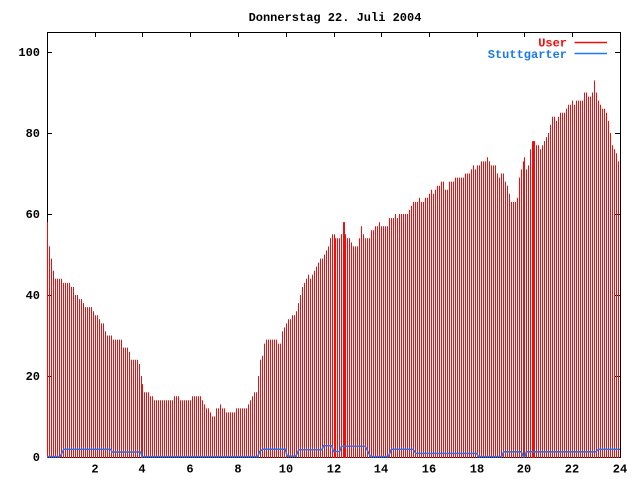 The image size is (640, 480). Describe the element at coordinates (189, 470) in the screenshot. I see `svg-text: 6` at that location.